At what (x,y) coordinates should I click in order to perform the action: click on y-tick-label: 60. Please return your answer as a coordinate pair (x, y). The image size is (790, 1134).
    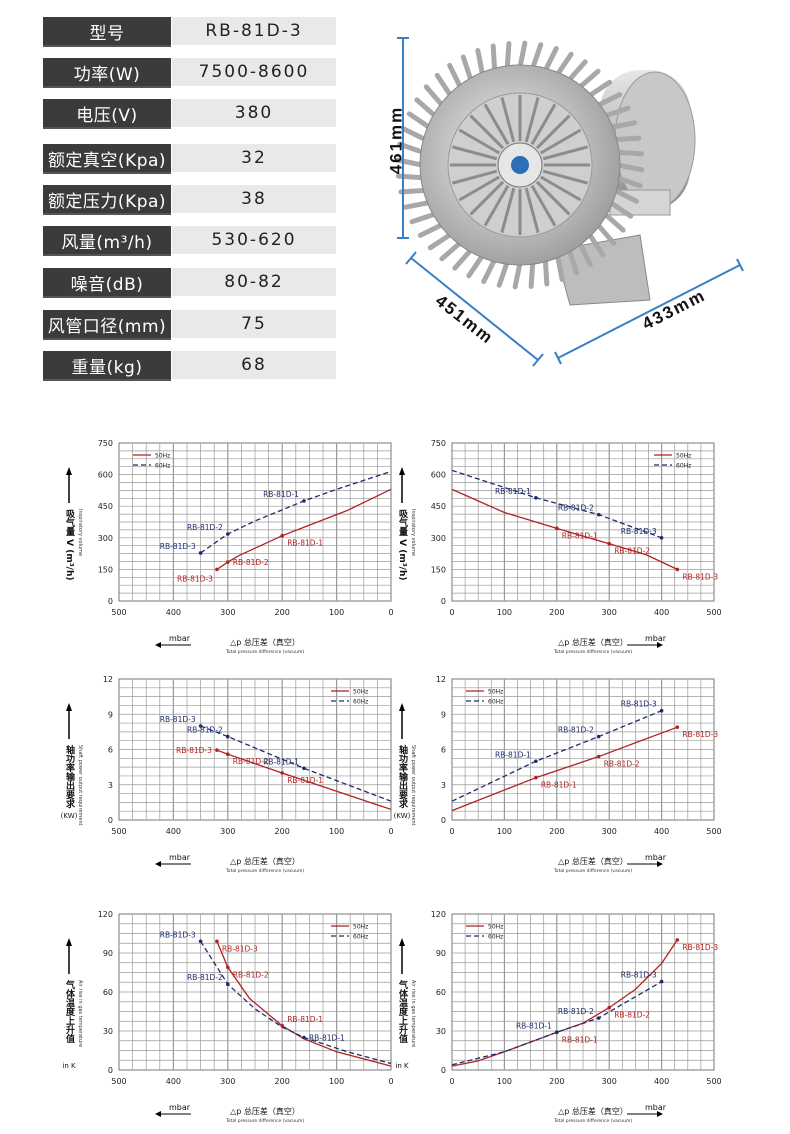
    Looking at the image, I should click on (108, 992).